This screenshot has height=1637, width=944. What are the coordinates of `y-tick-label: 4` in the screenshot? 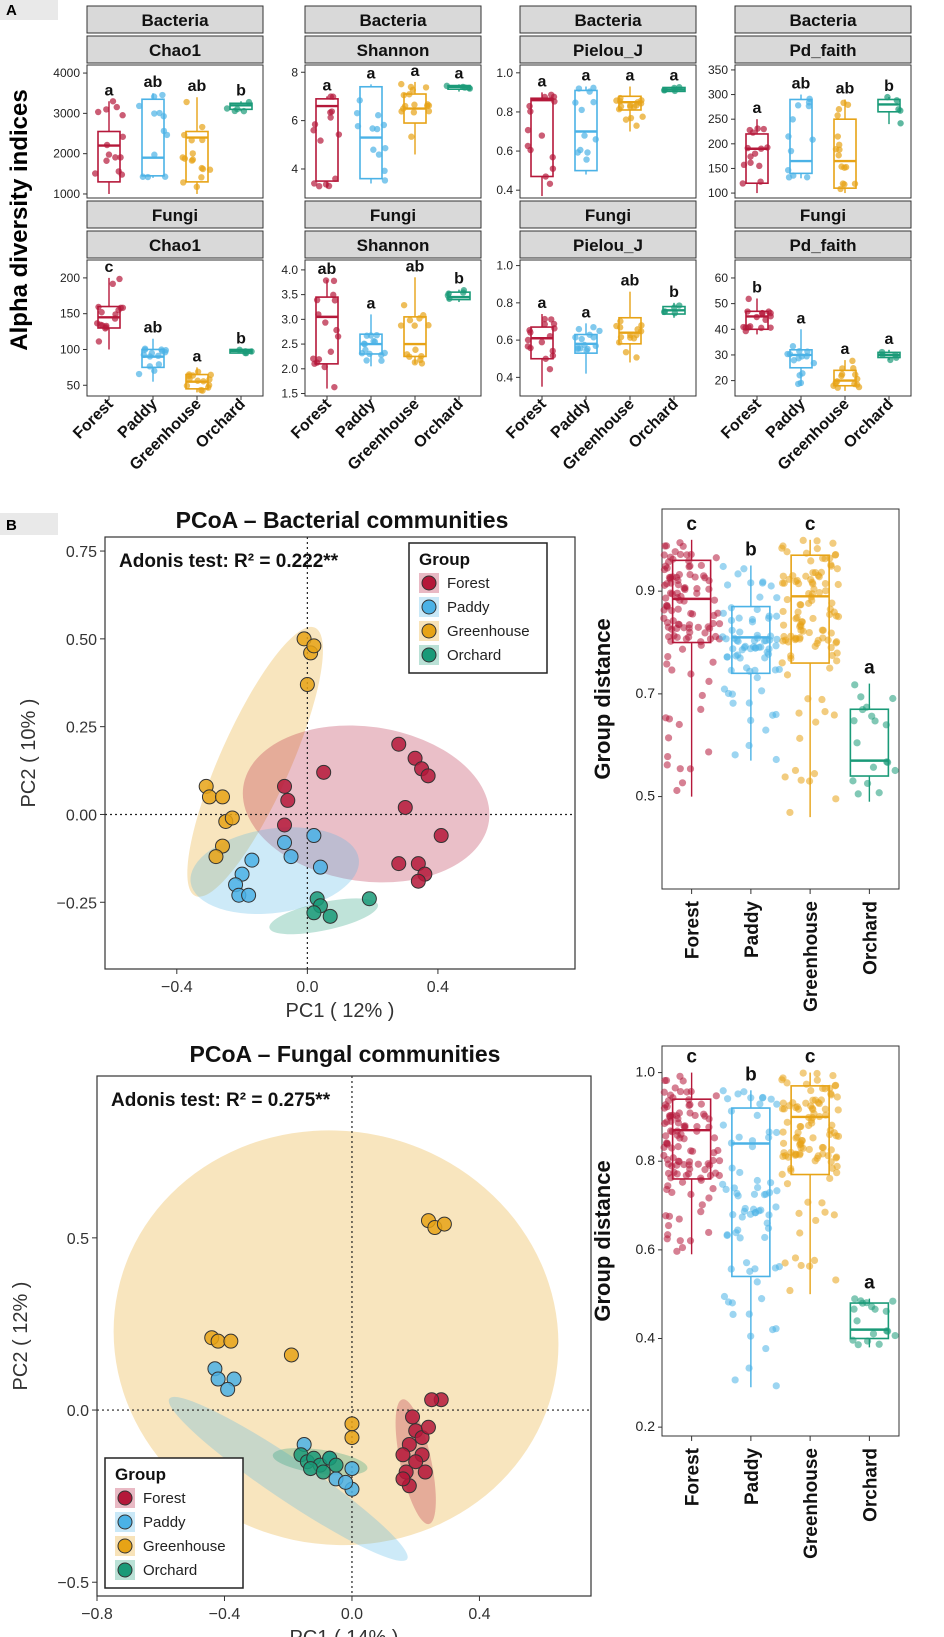 It's located at (294, 169).